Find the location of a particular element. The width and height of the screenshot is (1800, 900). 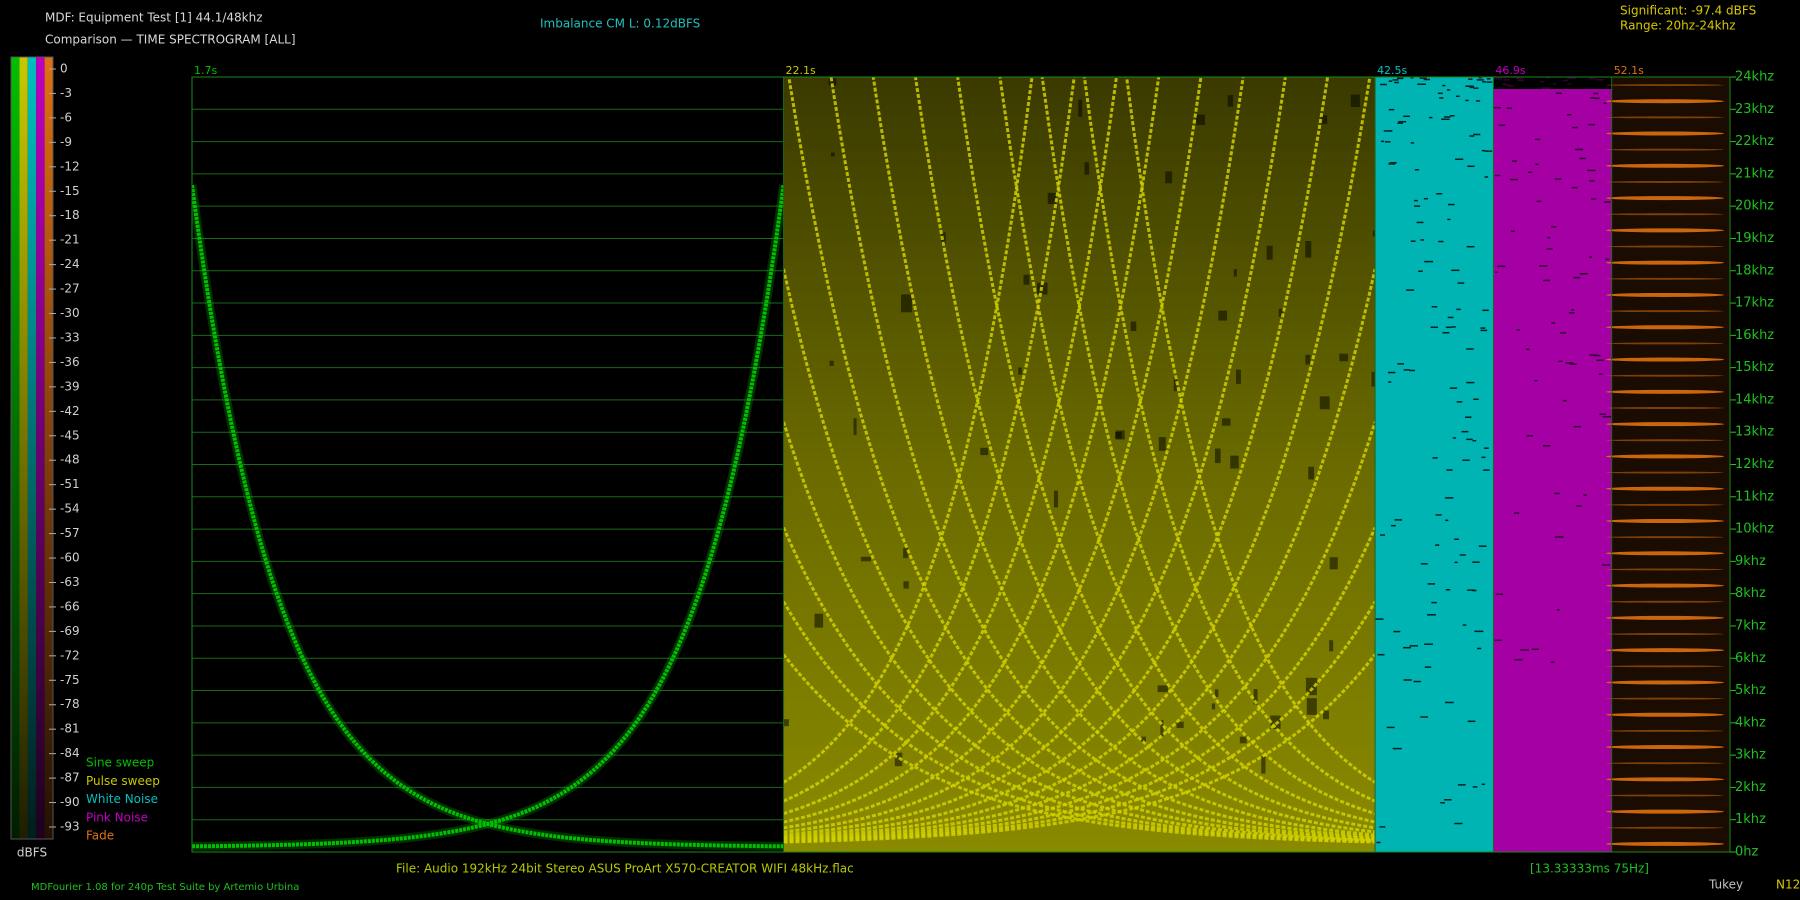

colorbar-tick-label: -63 is located at coordinates (70, 582).